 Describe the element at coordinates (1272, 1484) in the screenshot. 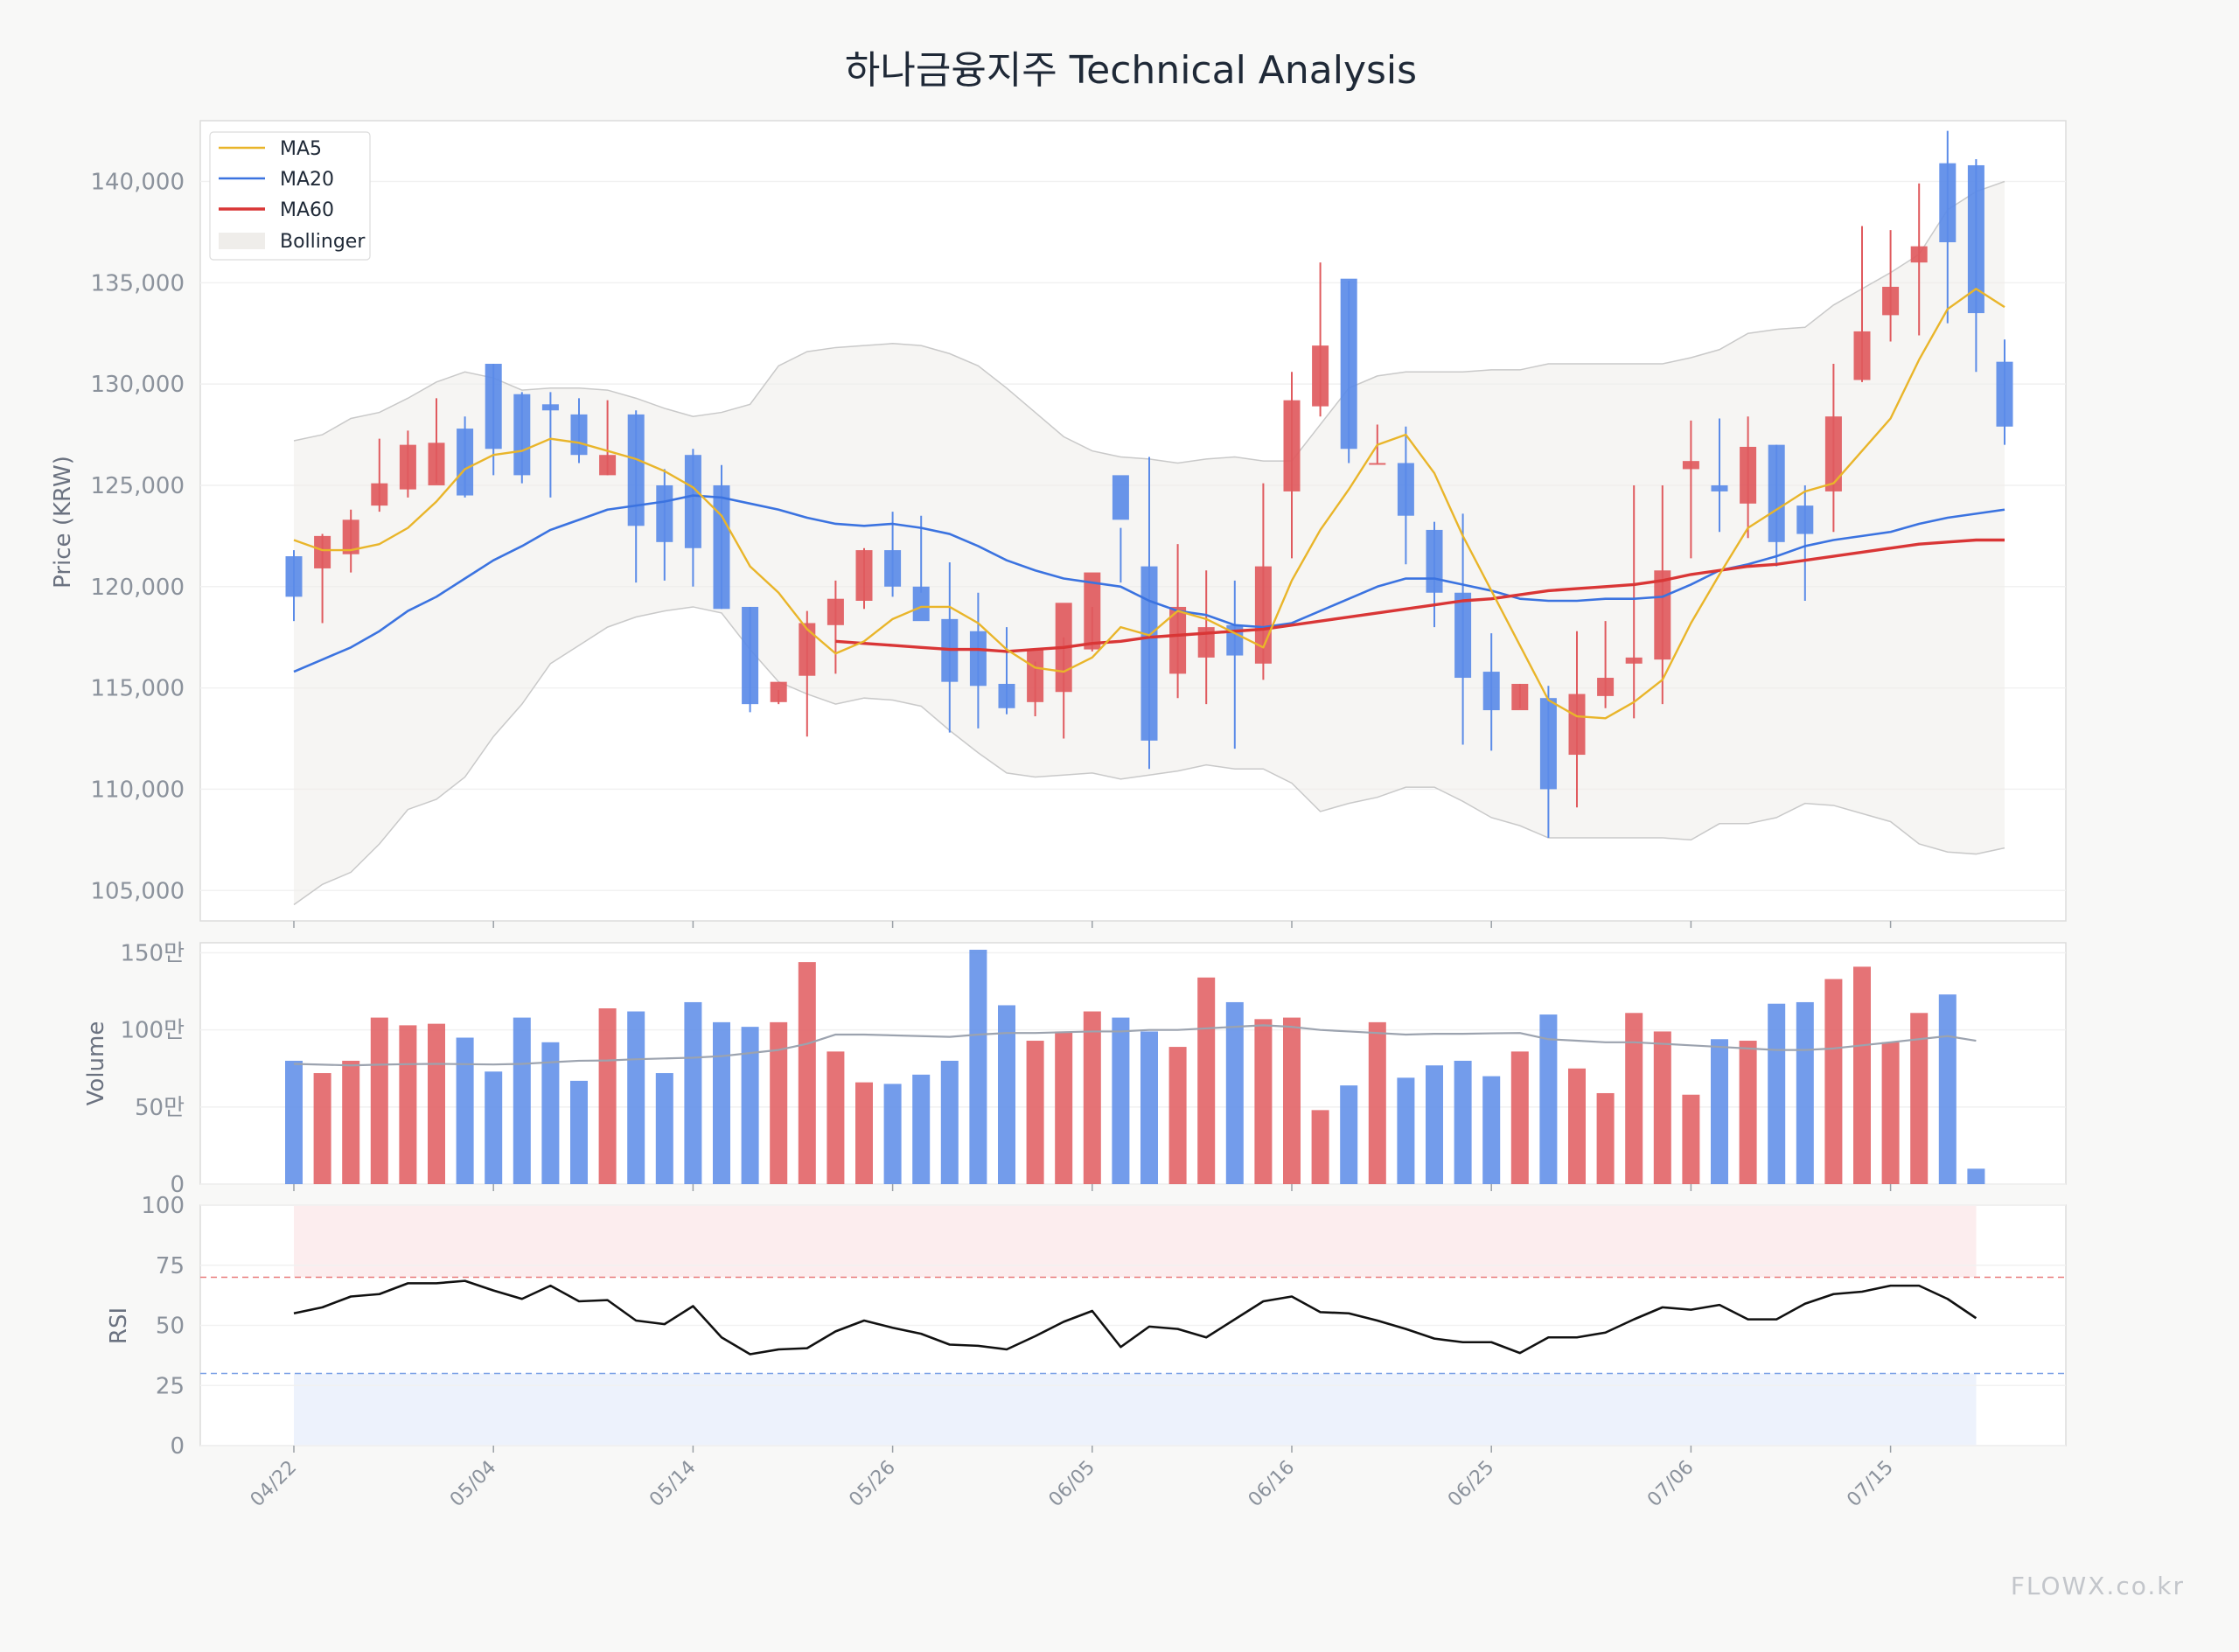

I see `x-tick-label: 06/16` at that location.